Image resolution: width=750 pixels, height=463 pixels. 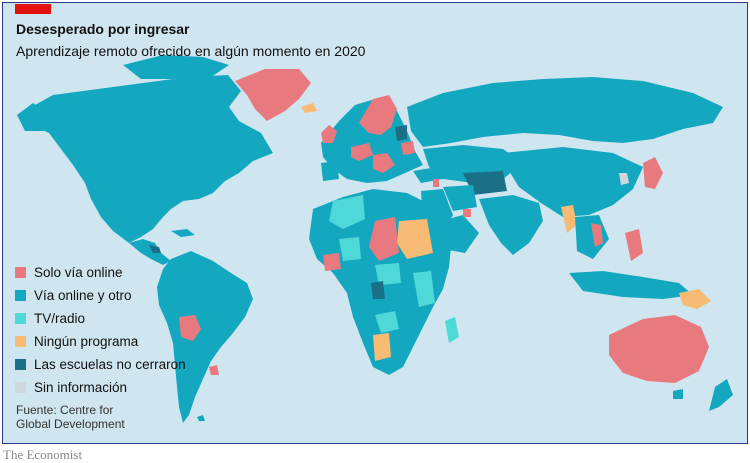 I want to click on france, so click(x=343, y=157).